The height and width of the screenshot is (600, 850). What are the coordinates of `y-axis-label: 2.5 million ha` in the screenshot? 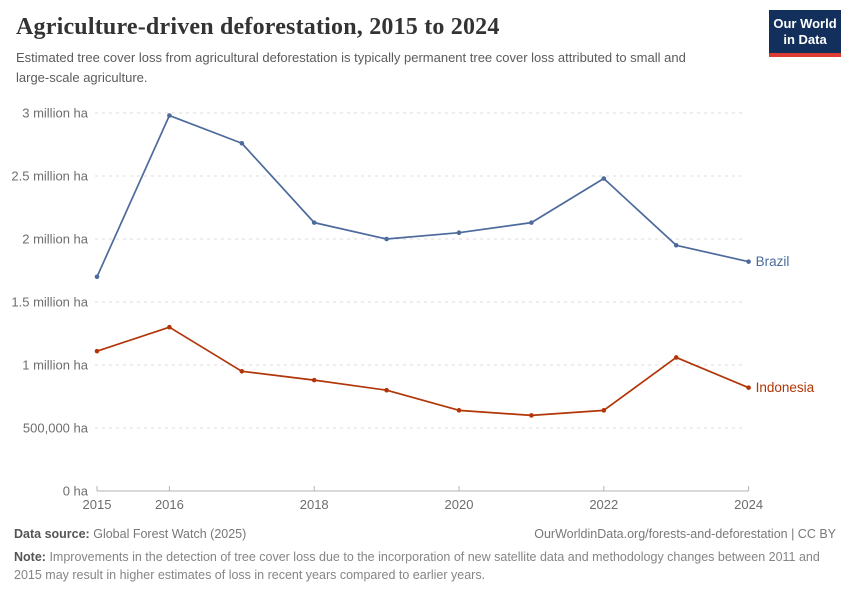 It's located at (49, 176).